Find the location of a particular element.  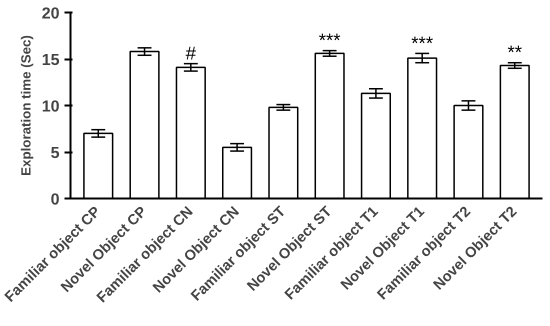

y-tick-label: 15 is located at coordinates (51, 60).